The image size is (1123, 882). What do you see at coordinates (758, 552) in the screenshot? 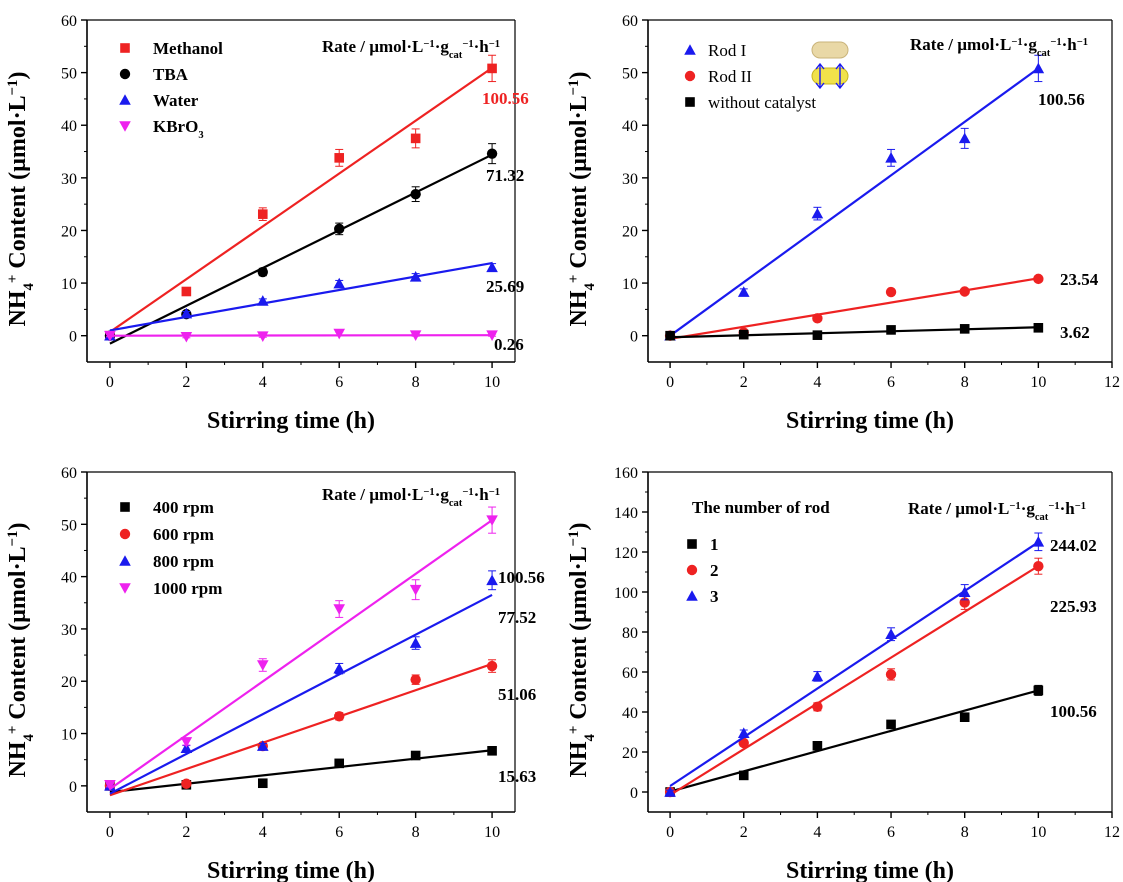
I see `legend: The number of rod 1 2 3` at bounding box center [758, 552].